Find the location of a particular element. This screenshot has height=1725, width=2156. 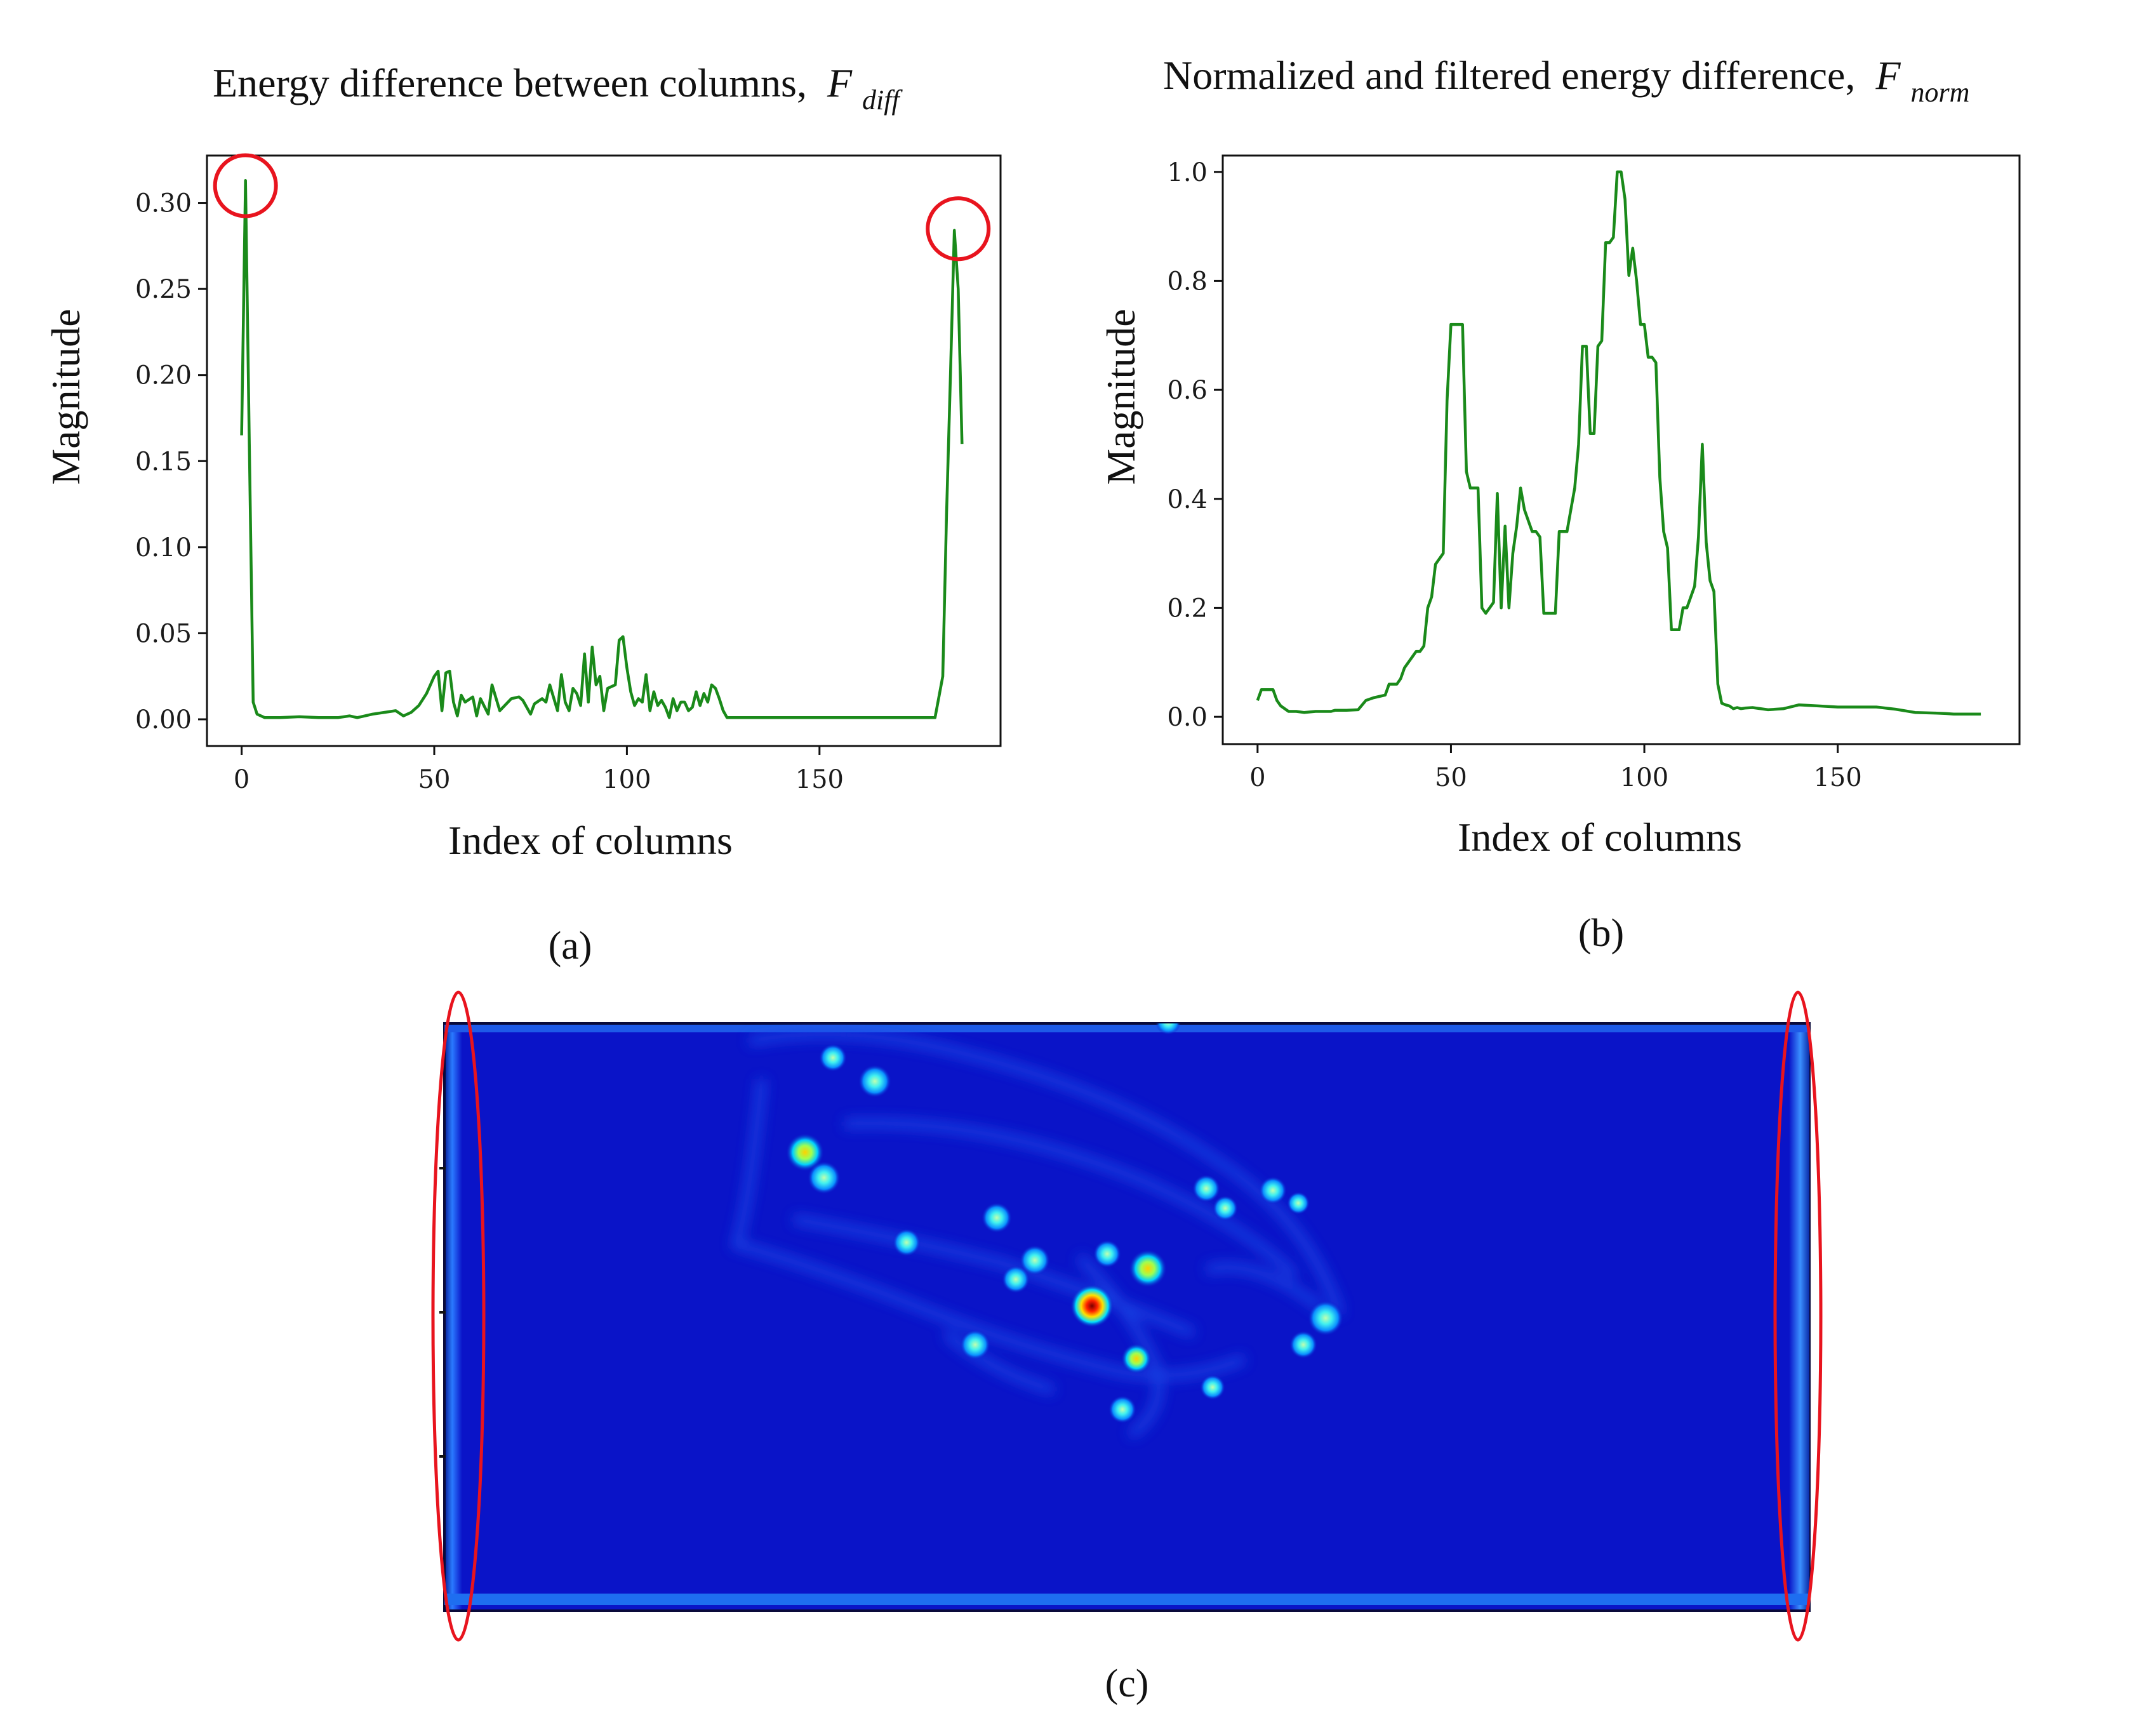

y-tick-label: 0.2 is located at coordinates (1187, 608).